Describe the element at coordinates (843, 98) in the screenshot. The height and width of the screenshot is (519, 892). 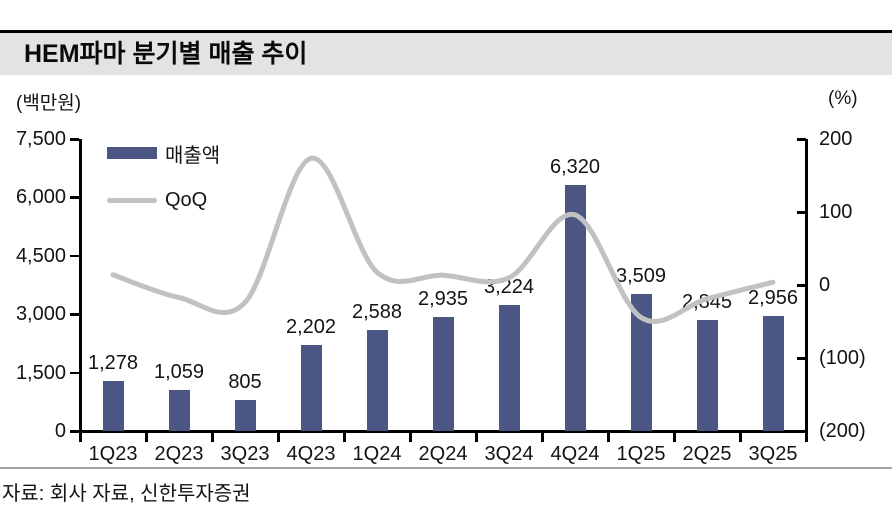
I see `right-axis-unit-label: (%)` at that location.